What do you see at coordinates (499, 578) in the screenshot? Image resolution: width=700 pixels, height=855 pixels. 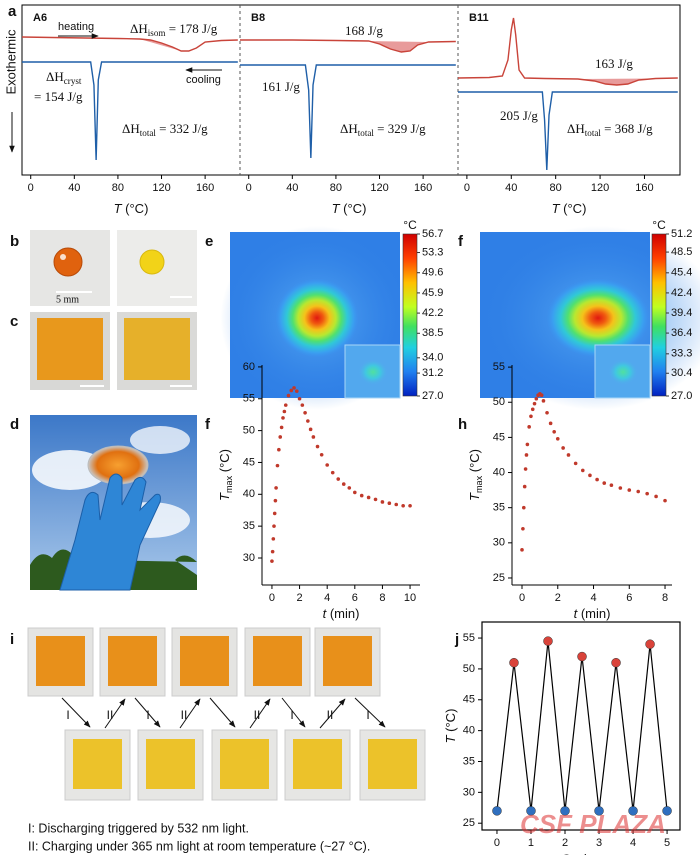 I see `y-tick-label: 25` at bounding box center [499, 578].